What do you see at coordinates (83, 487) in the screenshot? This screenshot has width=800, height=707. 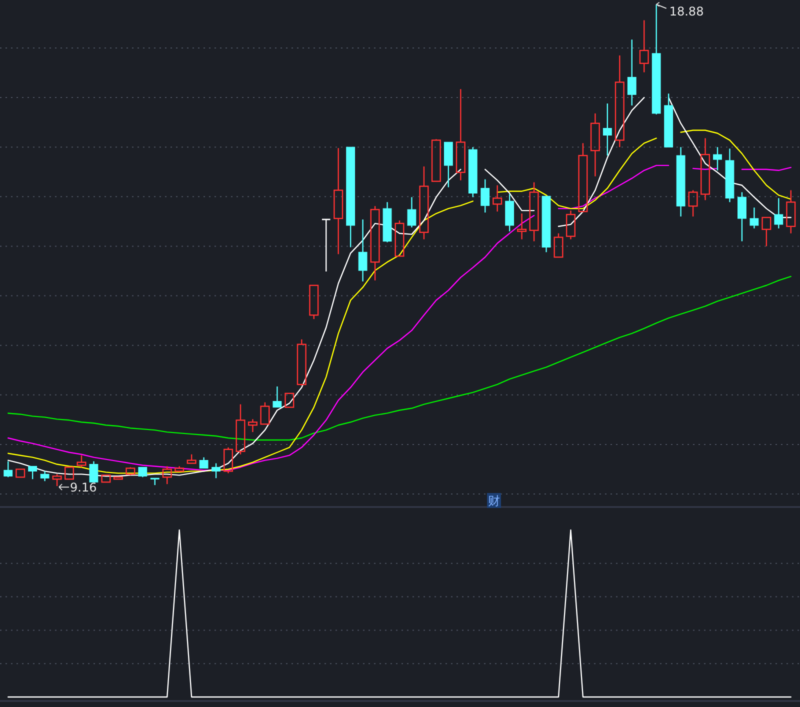 I see `annotation: 9.16` at bounding box center [83, 487].